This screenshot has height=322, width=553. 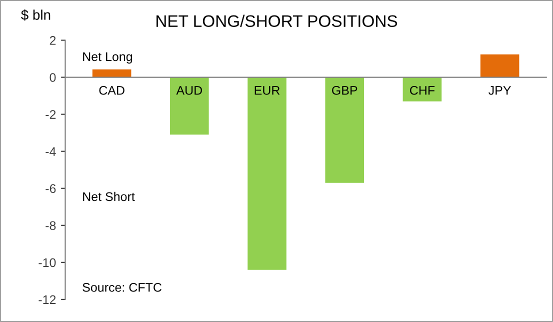 I want to click on x-tick-label: CAD, so click(x=111, y=90).